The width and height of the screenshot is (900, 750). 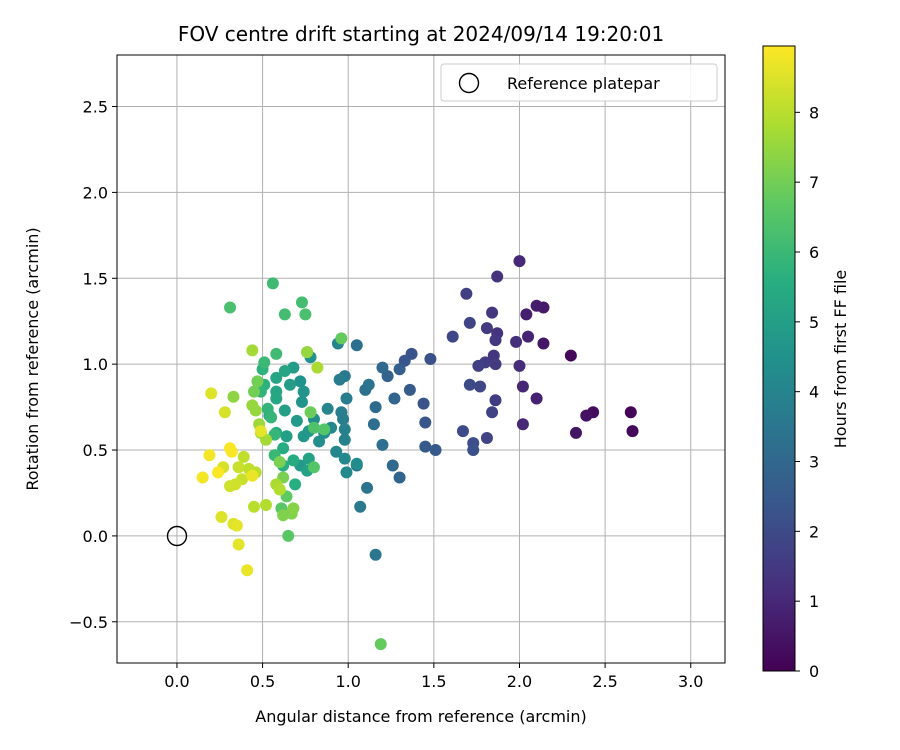 What do you see at coordinates (88, 622) in the screenshot?
I see `y-tick-label: −0.5` at bounding box center [88, 622].